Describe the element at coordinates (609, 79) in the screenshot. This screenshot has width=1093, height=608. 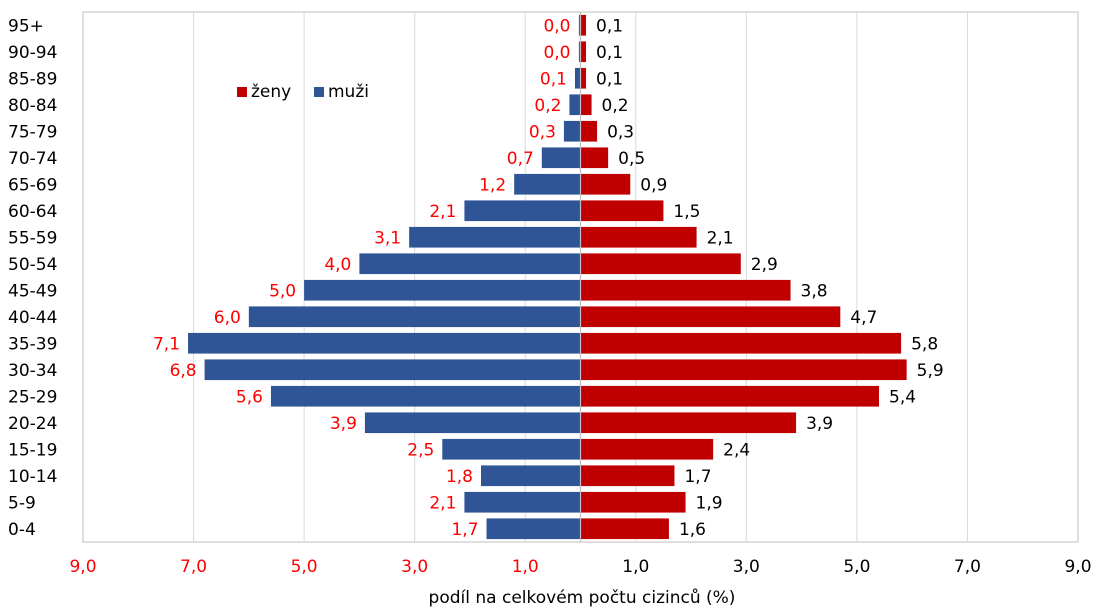
I see `data-label-zeny-85-89: 0,1` at that location.